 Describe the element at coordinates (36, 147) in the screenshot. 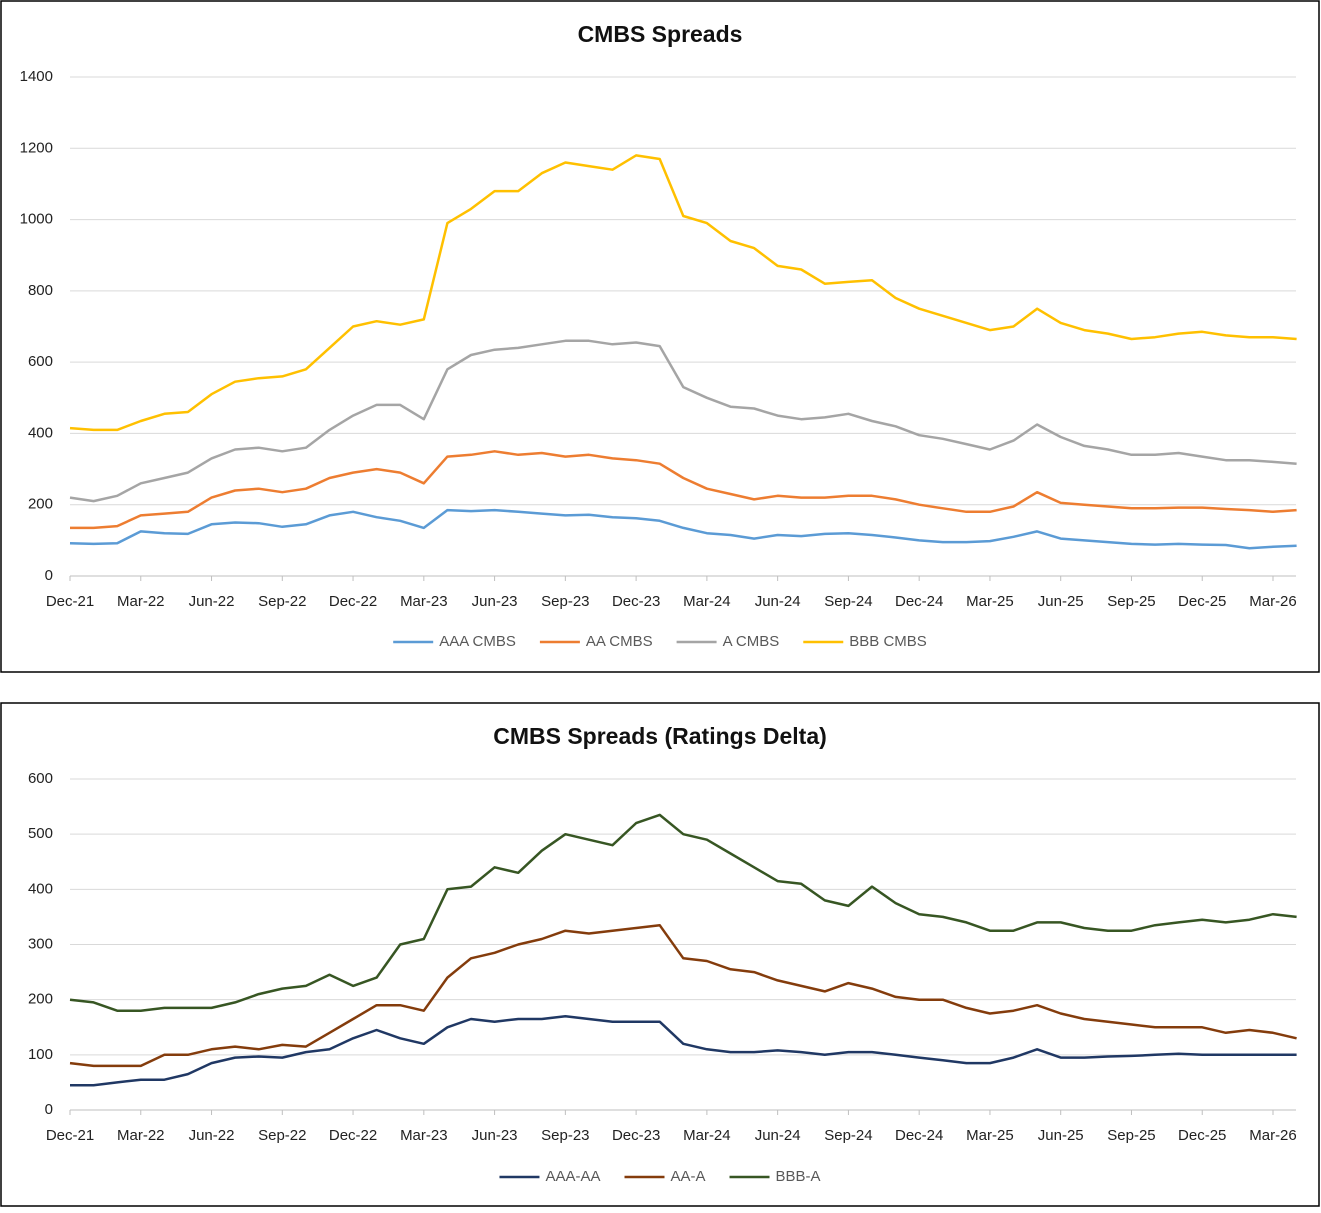

I see `y-tick-label: 1200` at that location.